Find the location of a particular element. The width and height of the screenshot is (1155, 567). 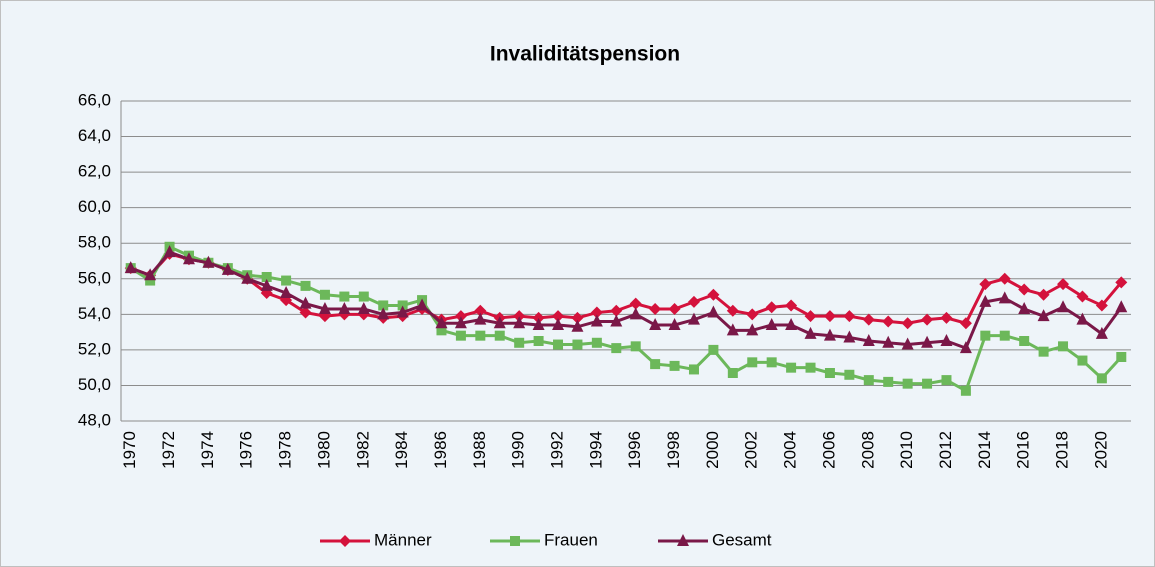

y-tick-label: 64,0 is located at coordinates (94, 135).